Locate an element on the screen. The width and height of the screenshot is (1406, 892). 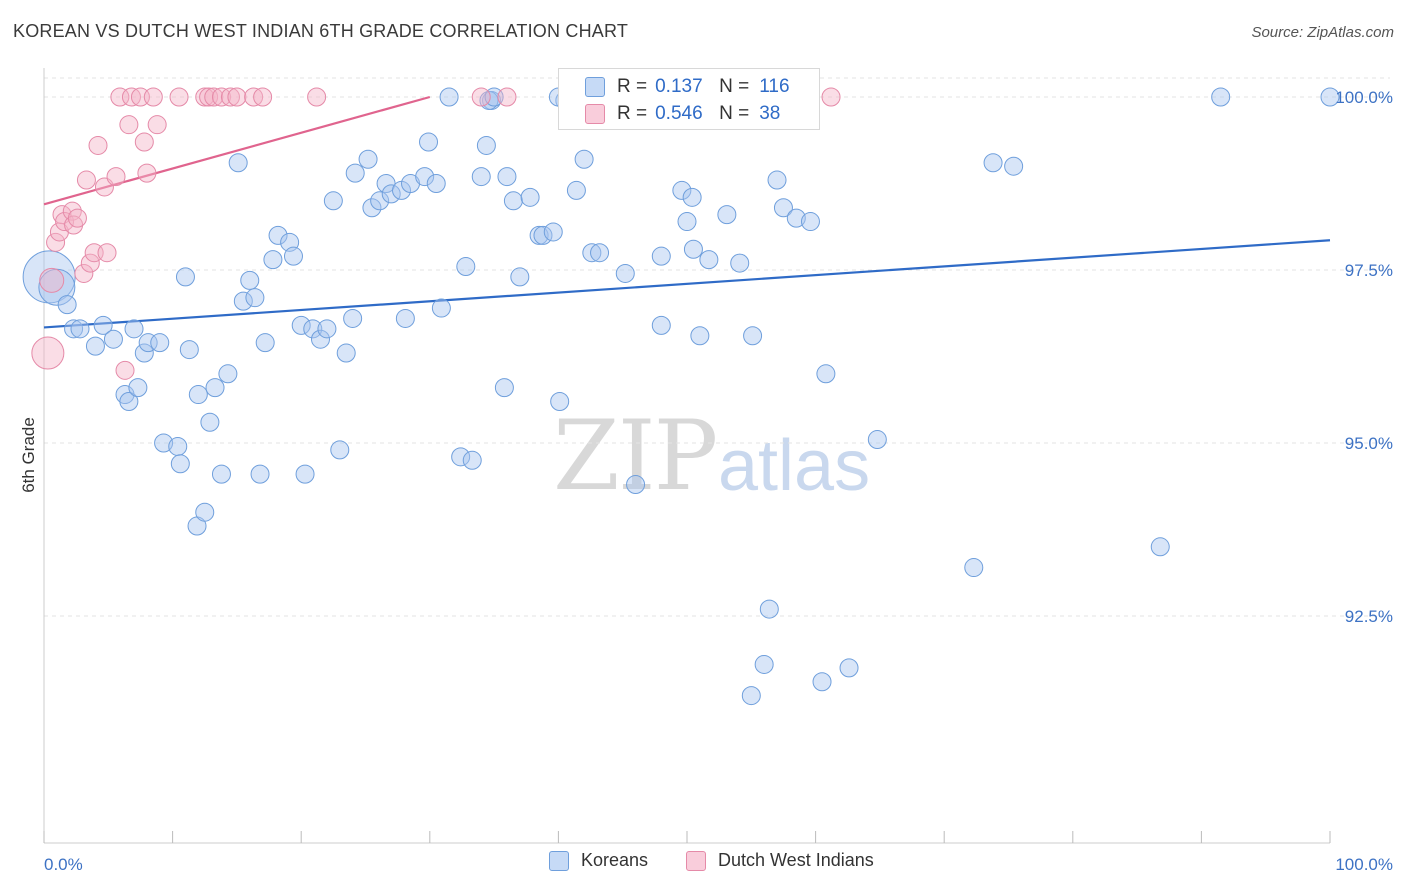
trend-line-koreans is located at coordinates (687, 284).